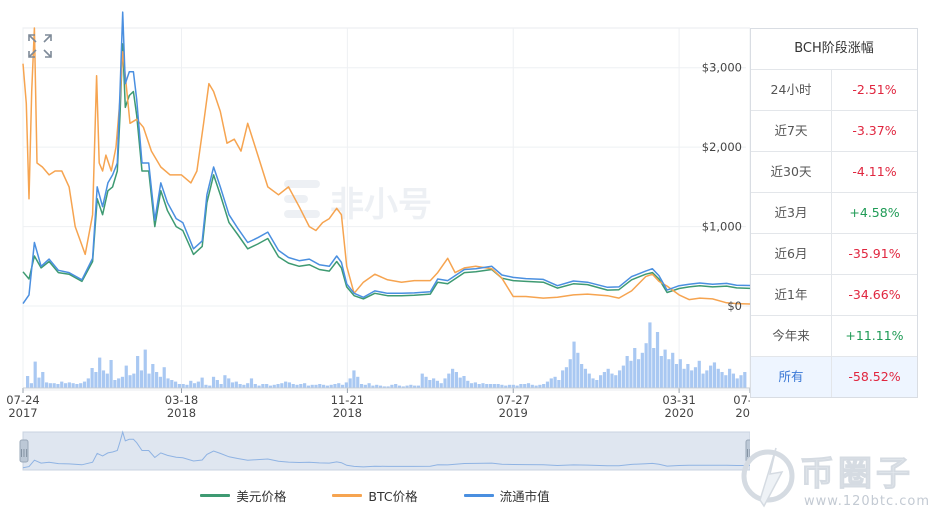 This screenshot has width=932, height=518. Describe the element at coordinates (834, 213) in the screenshot. I see `period-row: 近3月 +4.58%` at that location.